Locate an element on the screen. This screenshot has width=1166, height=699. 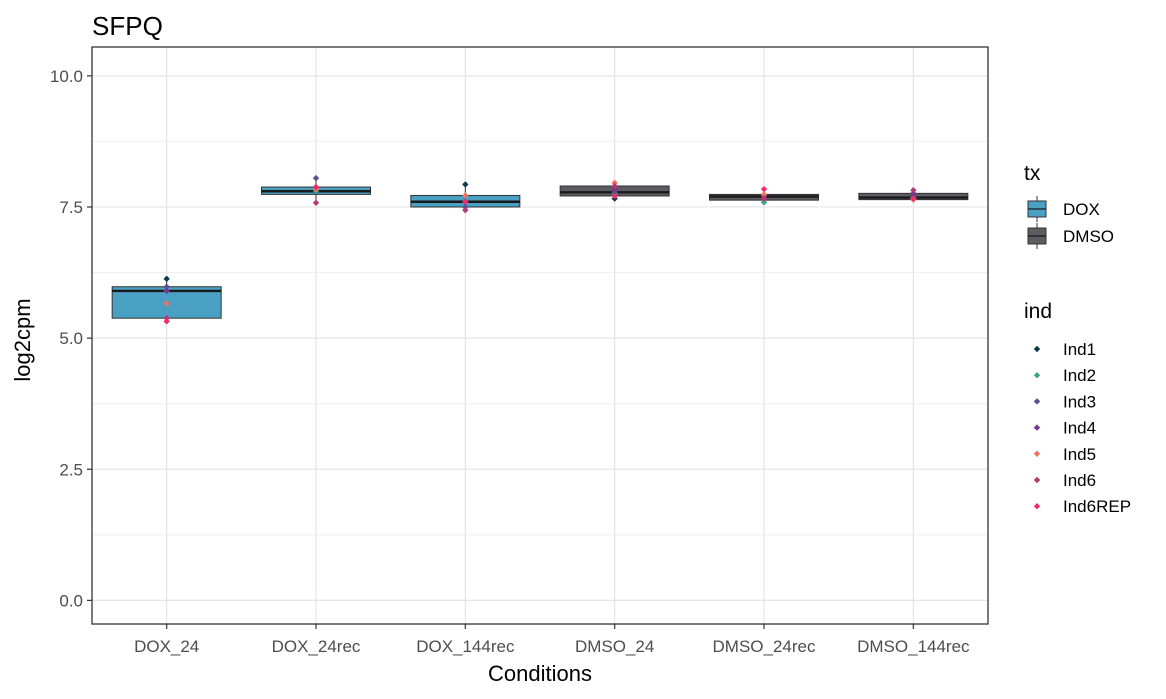
legend-tx-title: tx is located at coordinates (1032, 173).